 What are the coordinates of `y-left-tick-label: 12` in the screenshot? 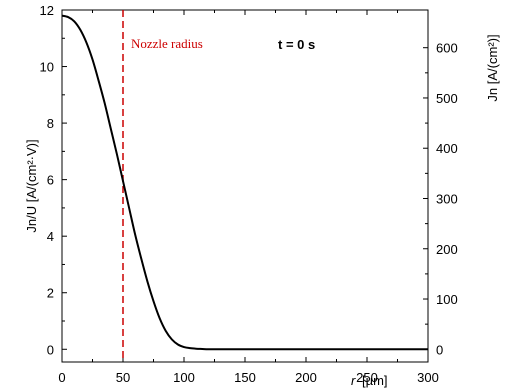 It's located at (47, 10).